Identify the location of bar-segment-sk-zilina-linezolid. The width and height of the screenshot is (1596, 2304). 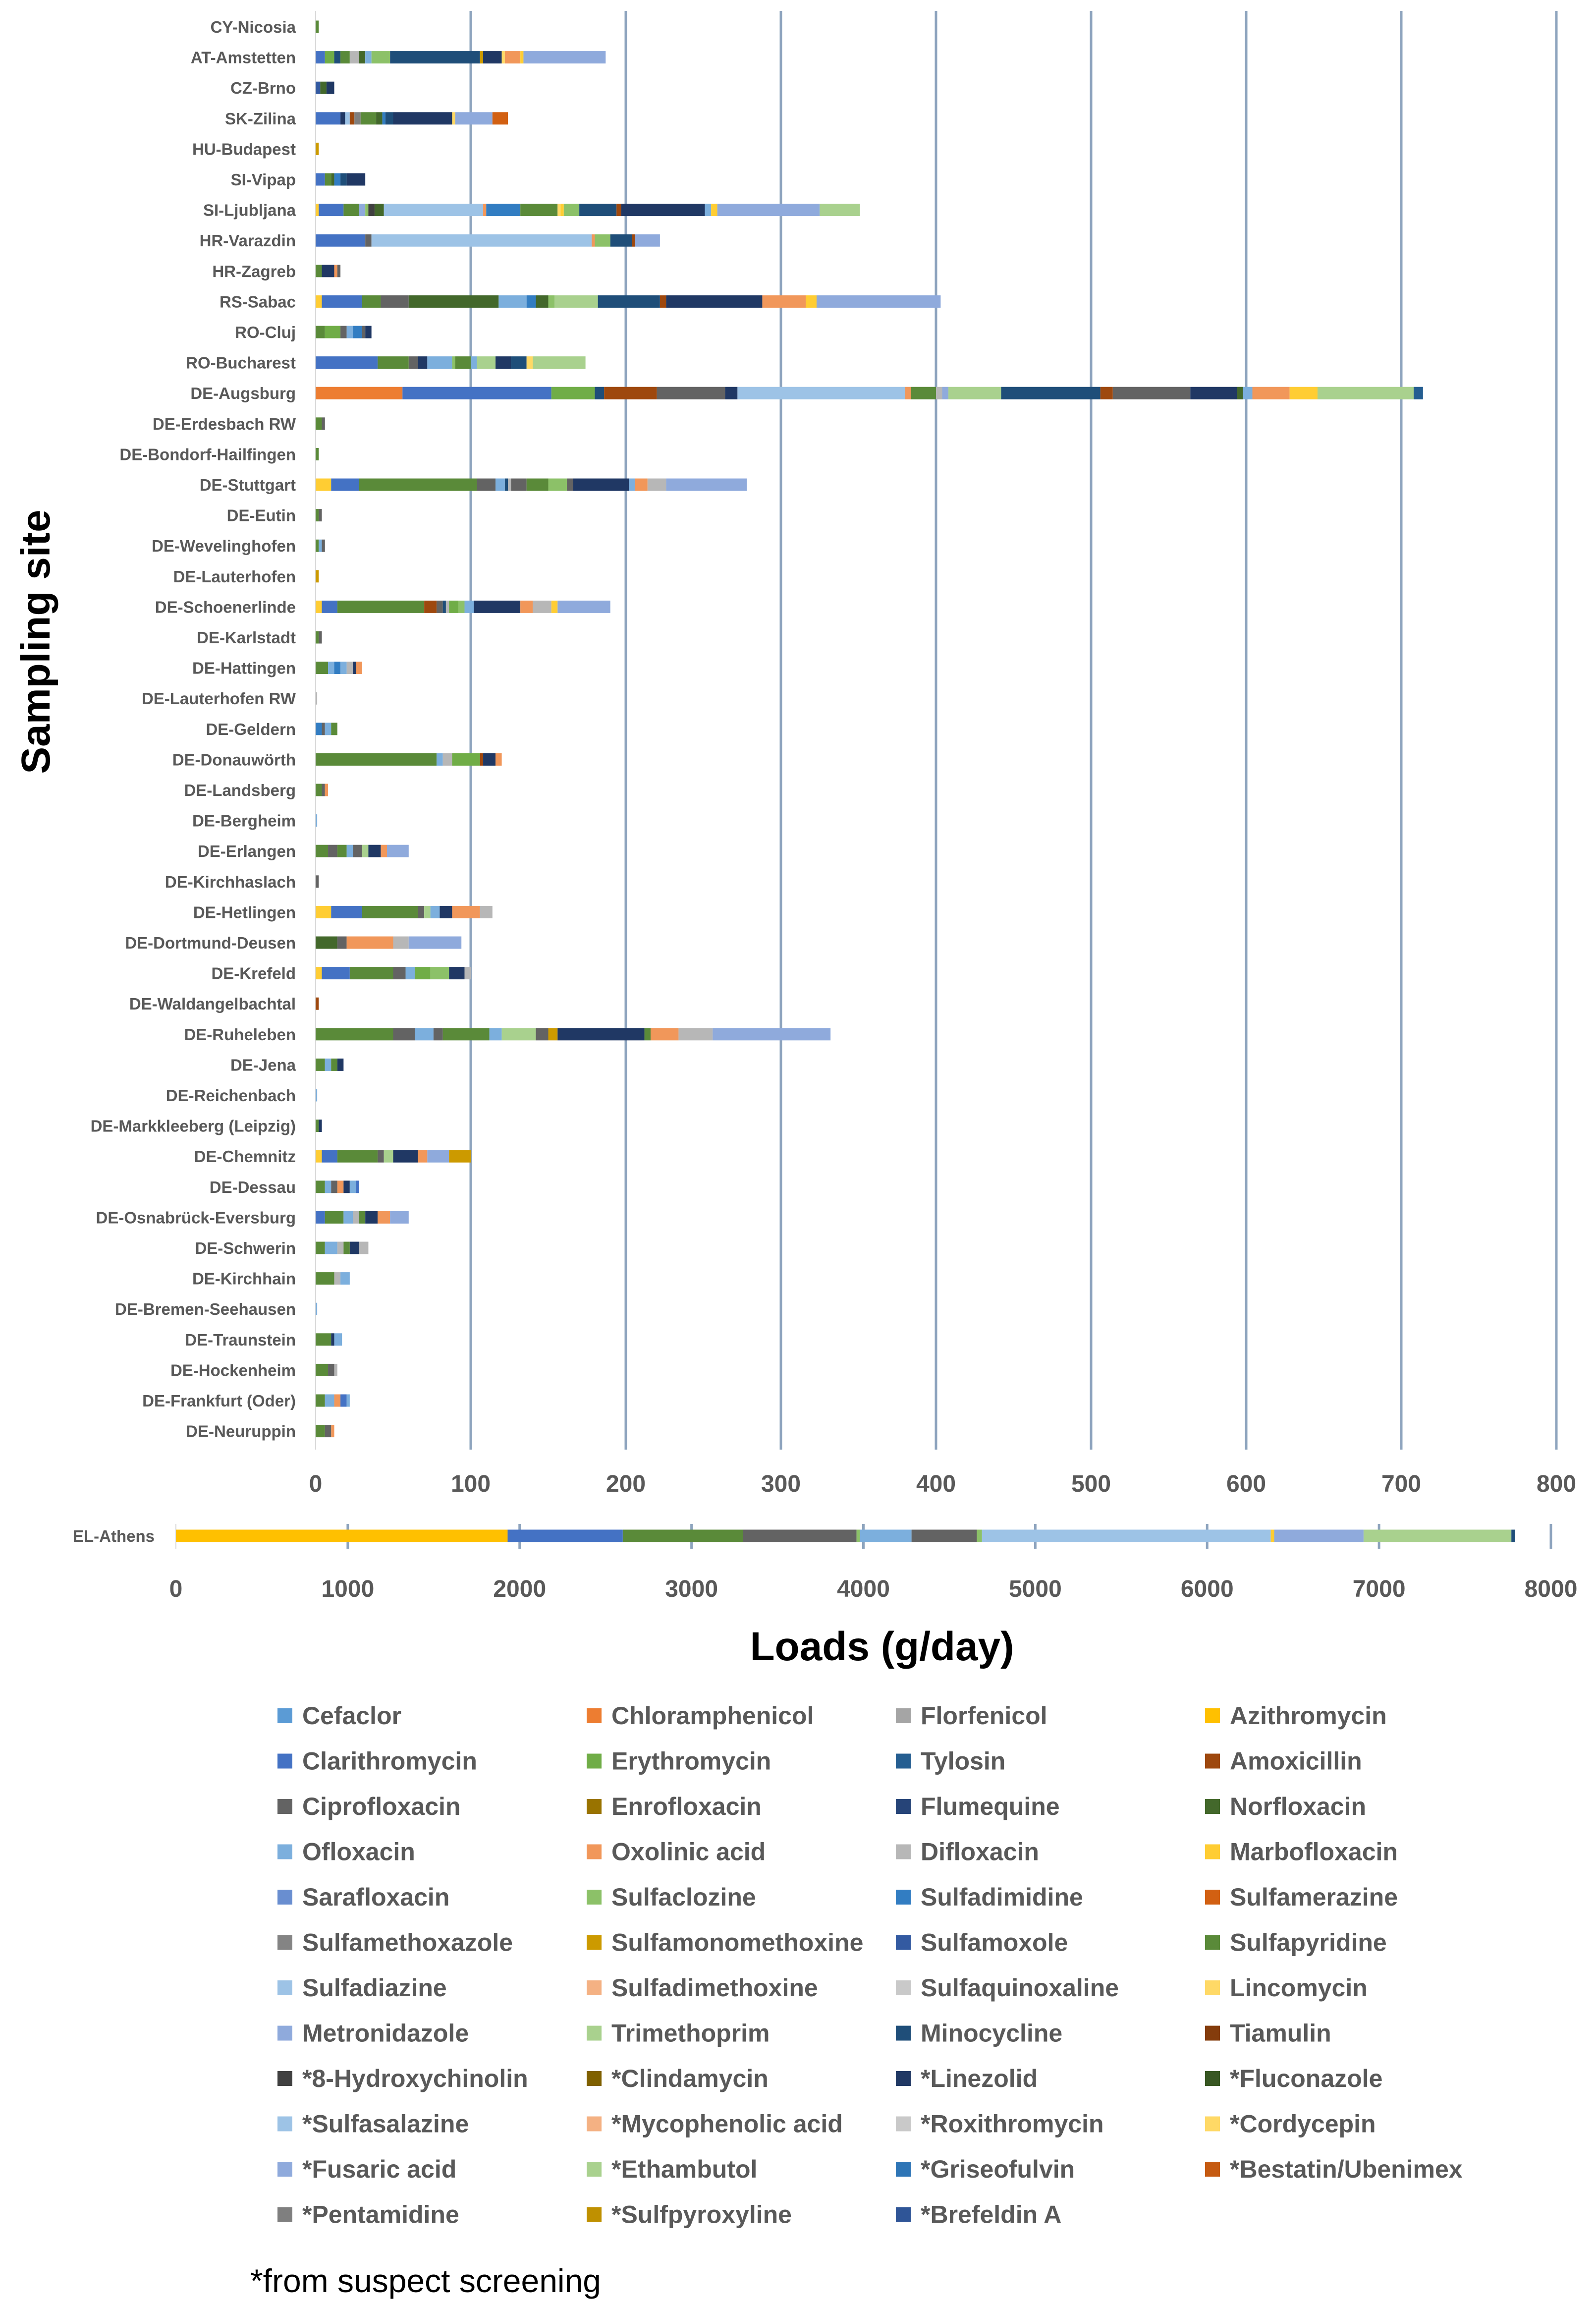
(342, 118).